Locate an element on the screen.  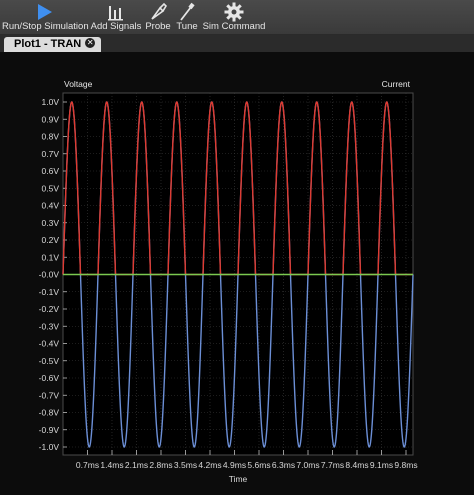
probe-button: Probe is located at coordinates (158, 17).